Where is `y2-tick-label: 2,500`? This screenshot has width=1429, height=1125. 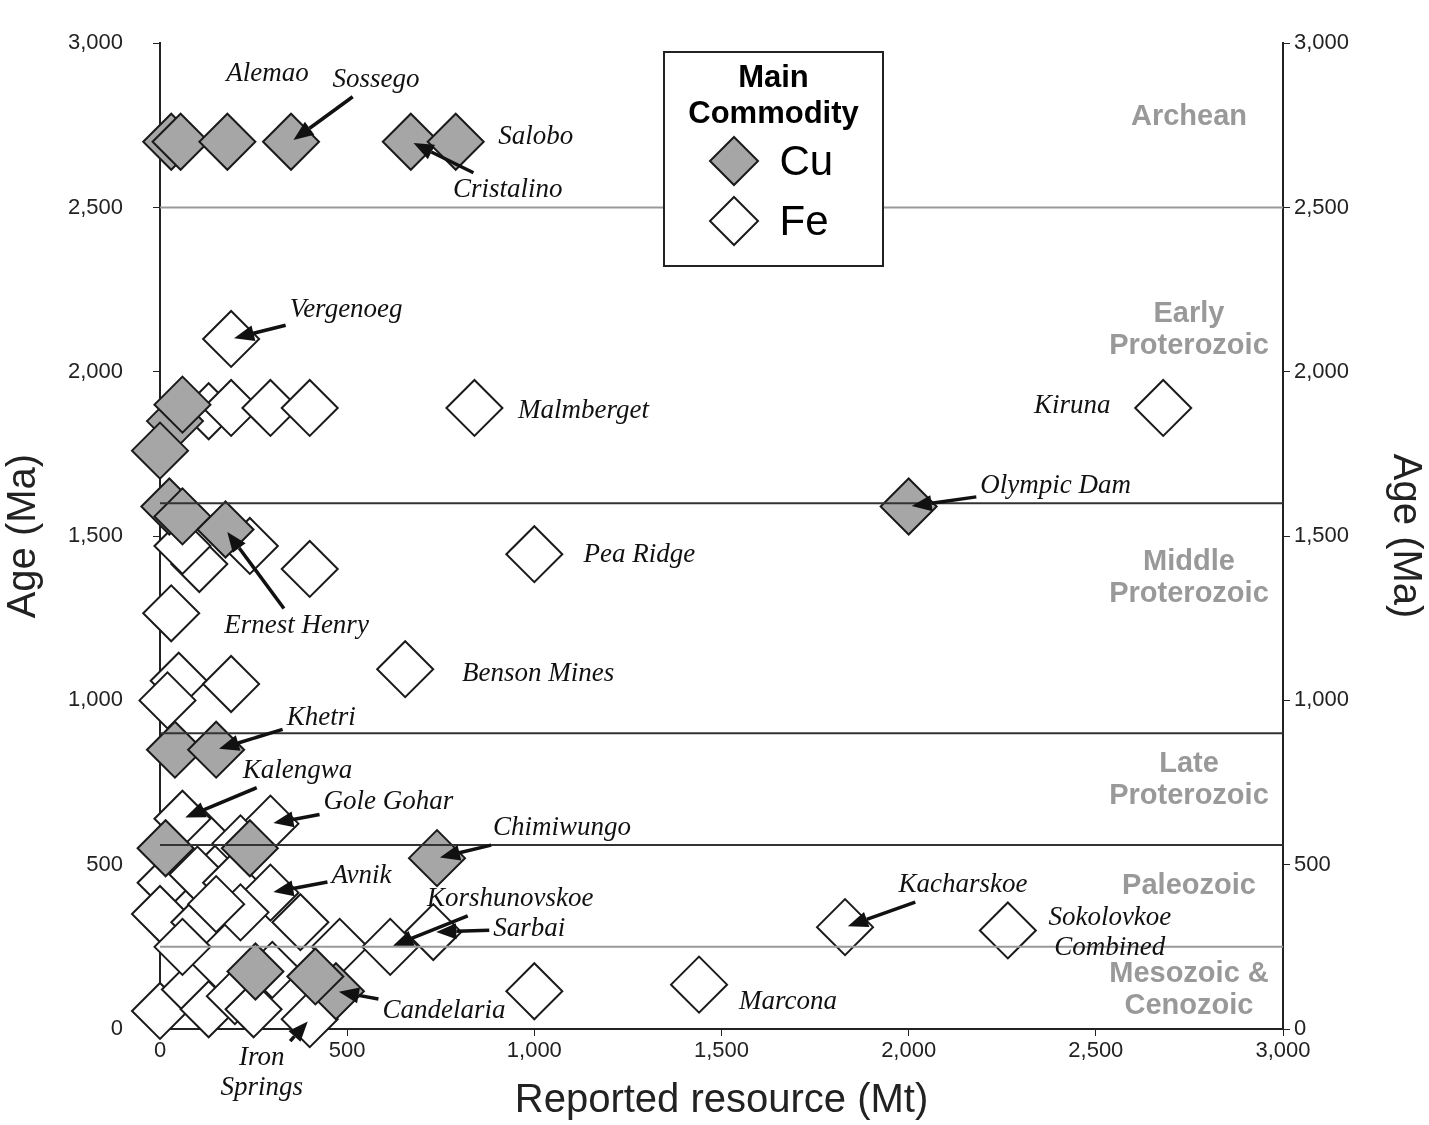
y2-tick-label: 2,500 is located at coordinates (1322, 206).